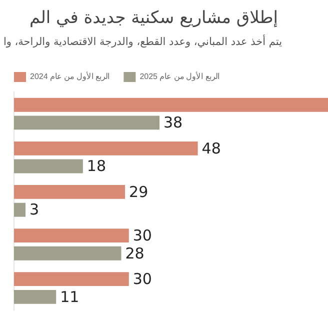 The height and width of the screenshot is (320, 328). Describe the element at coordinates (70, 297) in the screenshot. I see `data-label: 11` at that location.